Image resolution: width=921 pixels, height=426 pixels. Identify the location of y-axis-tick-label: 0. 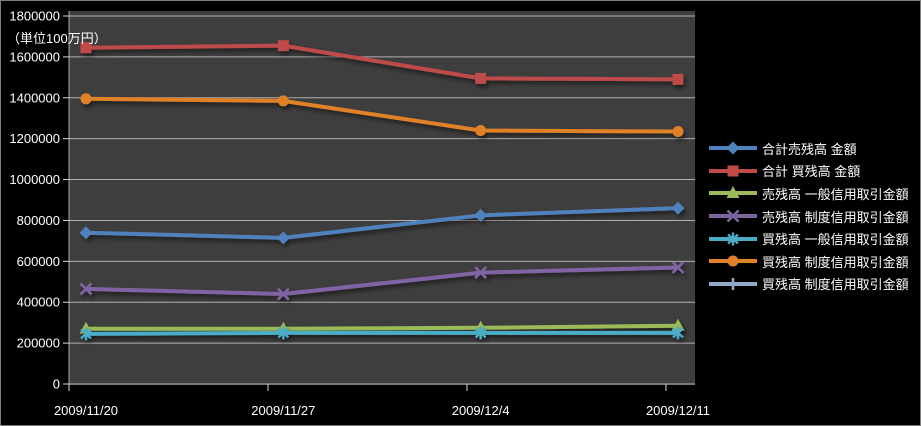
(56, 384).